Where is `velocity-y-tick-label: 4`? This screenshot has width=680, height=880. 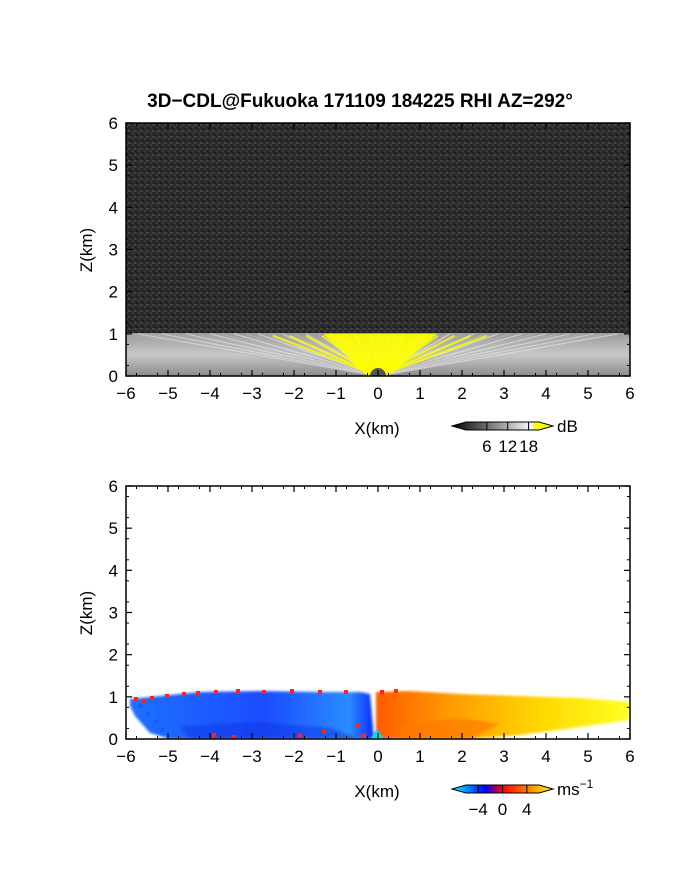 velocity-y-tick-label: 4 is located at coordinates (113, 570).